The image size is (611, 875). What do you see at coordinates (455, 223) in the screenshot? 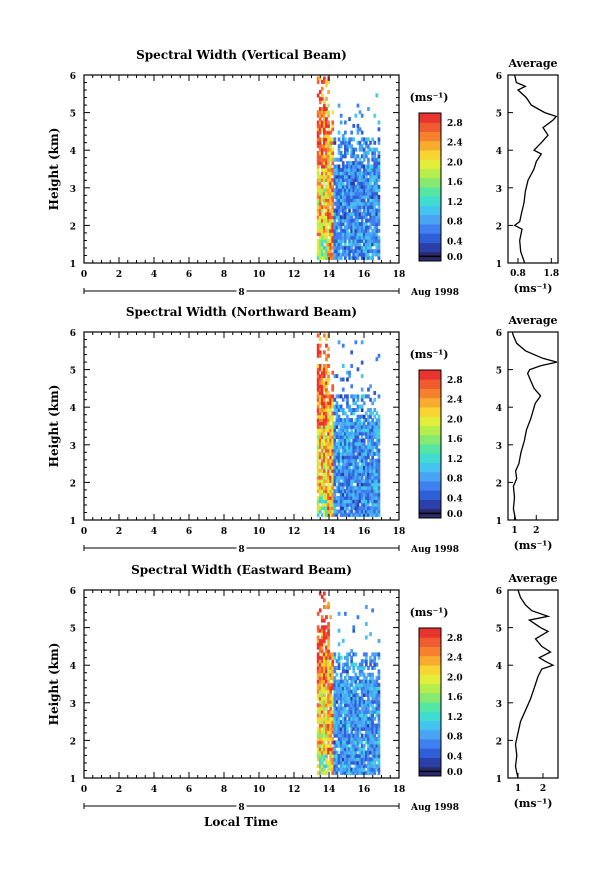
I see `colorbar-tick-label: 0.8` at bounding box center [455, 223].